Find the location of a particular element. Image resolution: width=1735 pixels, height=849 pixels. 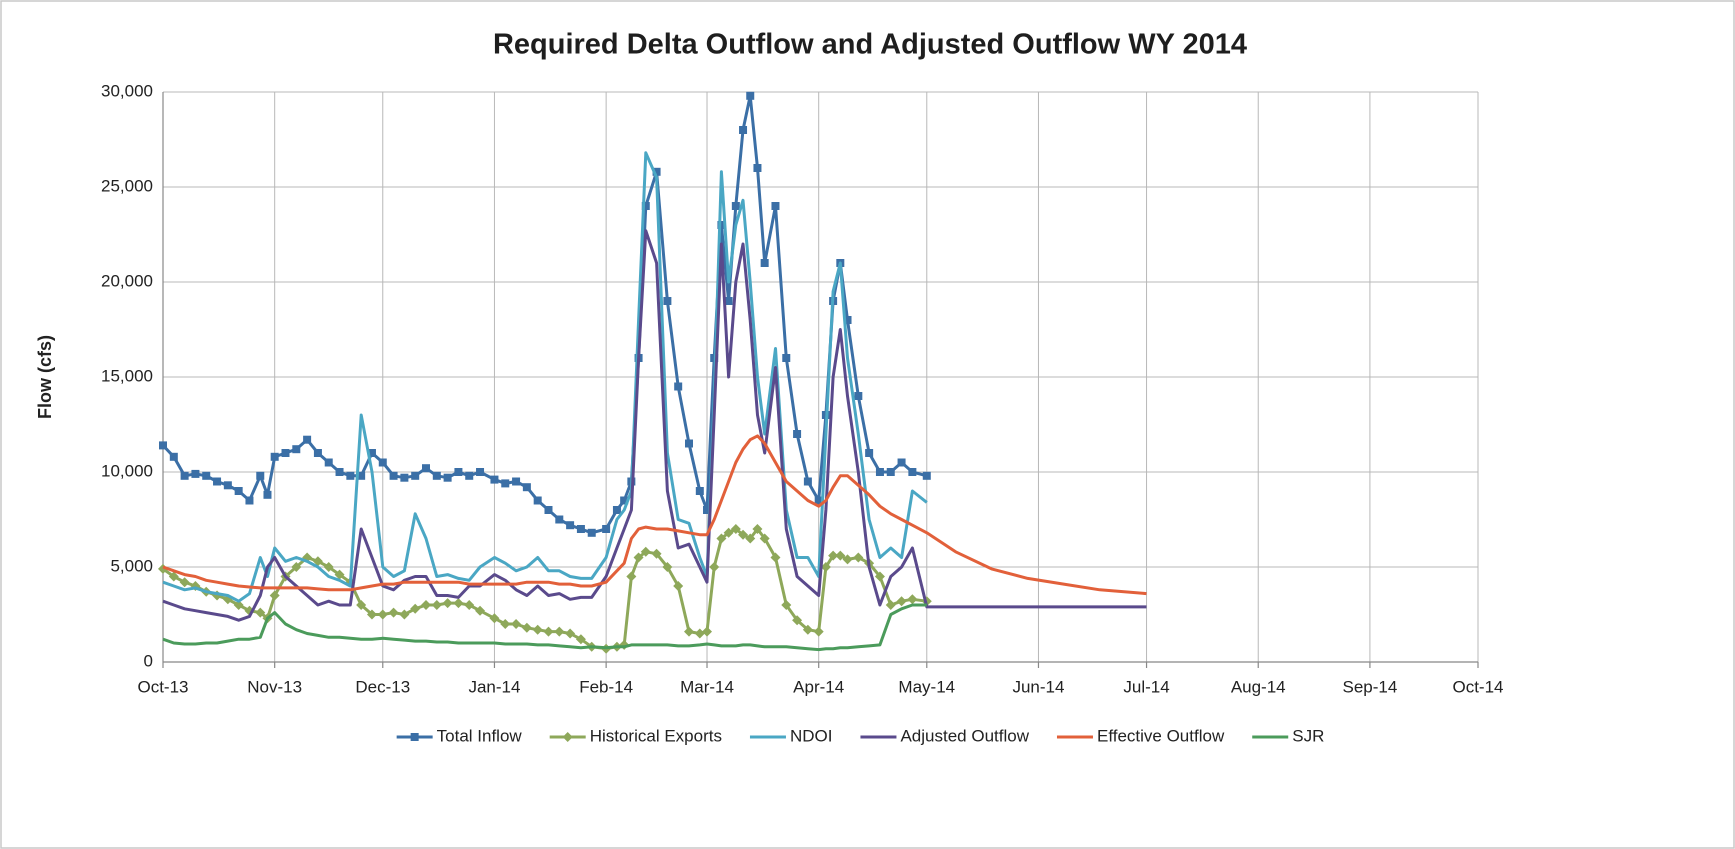

x-tick-label: Jun-14 is located at coordinates (1038, 686).